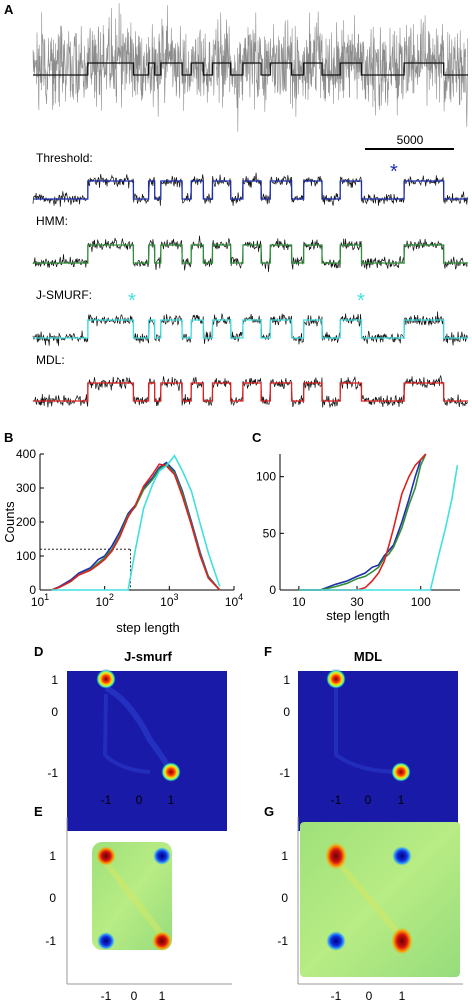 The width and height of the screenshot is (472, 1006). Describe the element at coordinates (8, 437) in the screenshot. I see `panel-letter-b: B` at that location.